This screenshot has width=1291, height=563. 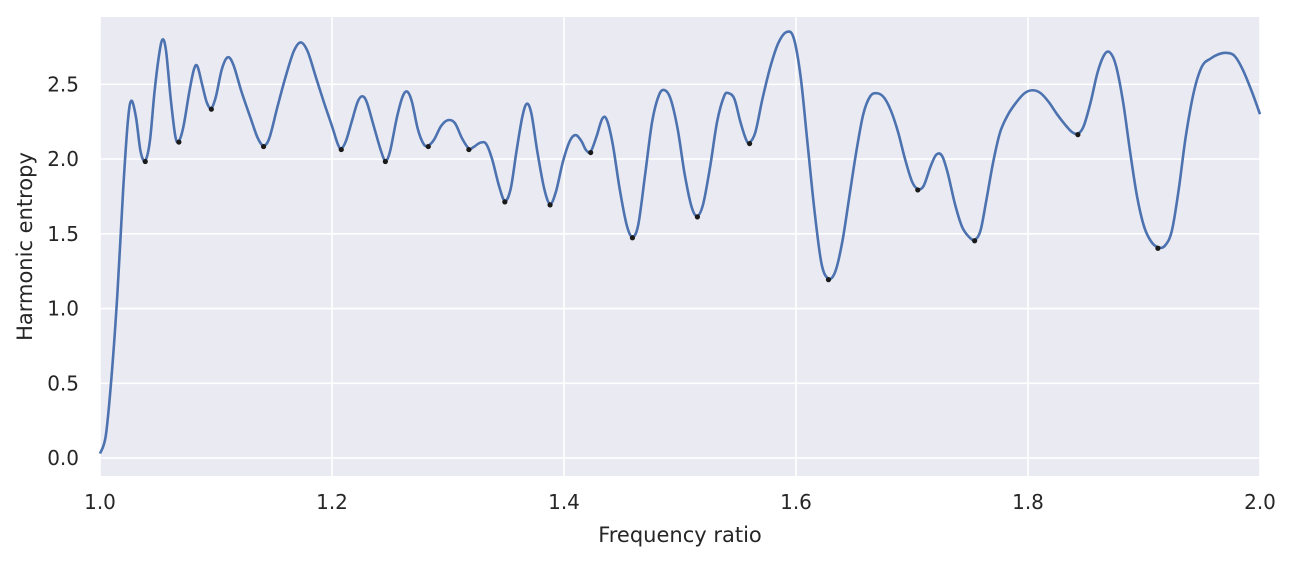 I want to click on x-tick-label: 2.0, so click(x=1260, y=502).